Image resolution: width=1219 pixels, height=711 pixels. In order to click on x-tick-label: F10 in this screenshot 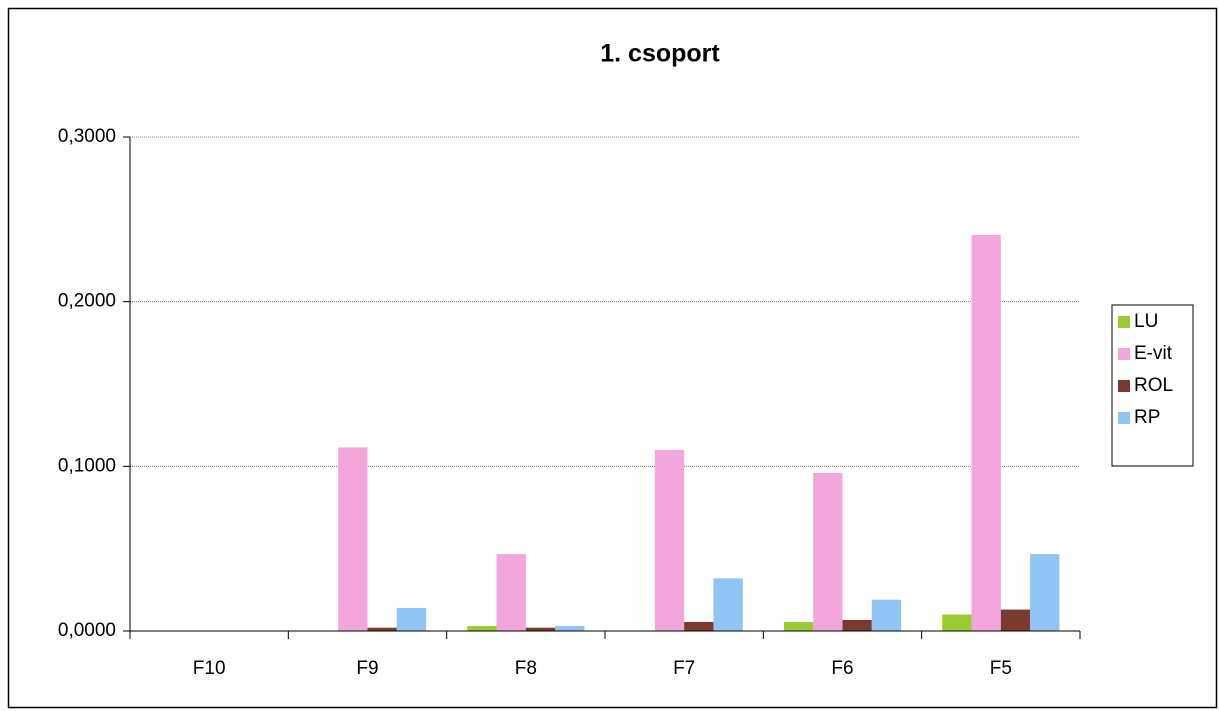, I will do `click(209, 668)`.